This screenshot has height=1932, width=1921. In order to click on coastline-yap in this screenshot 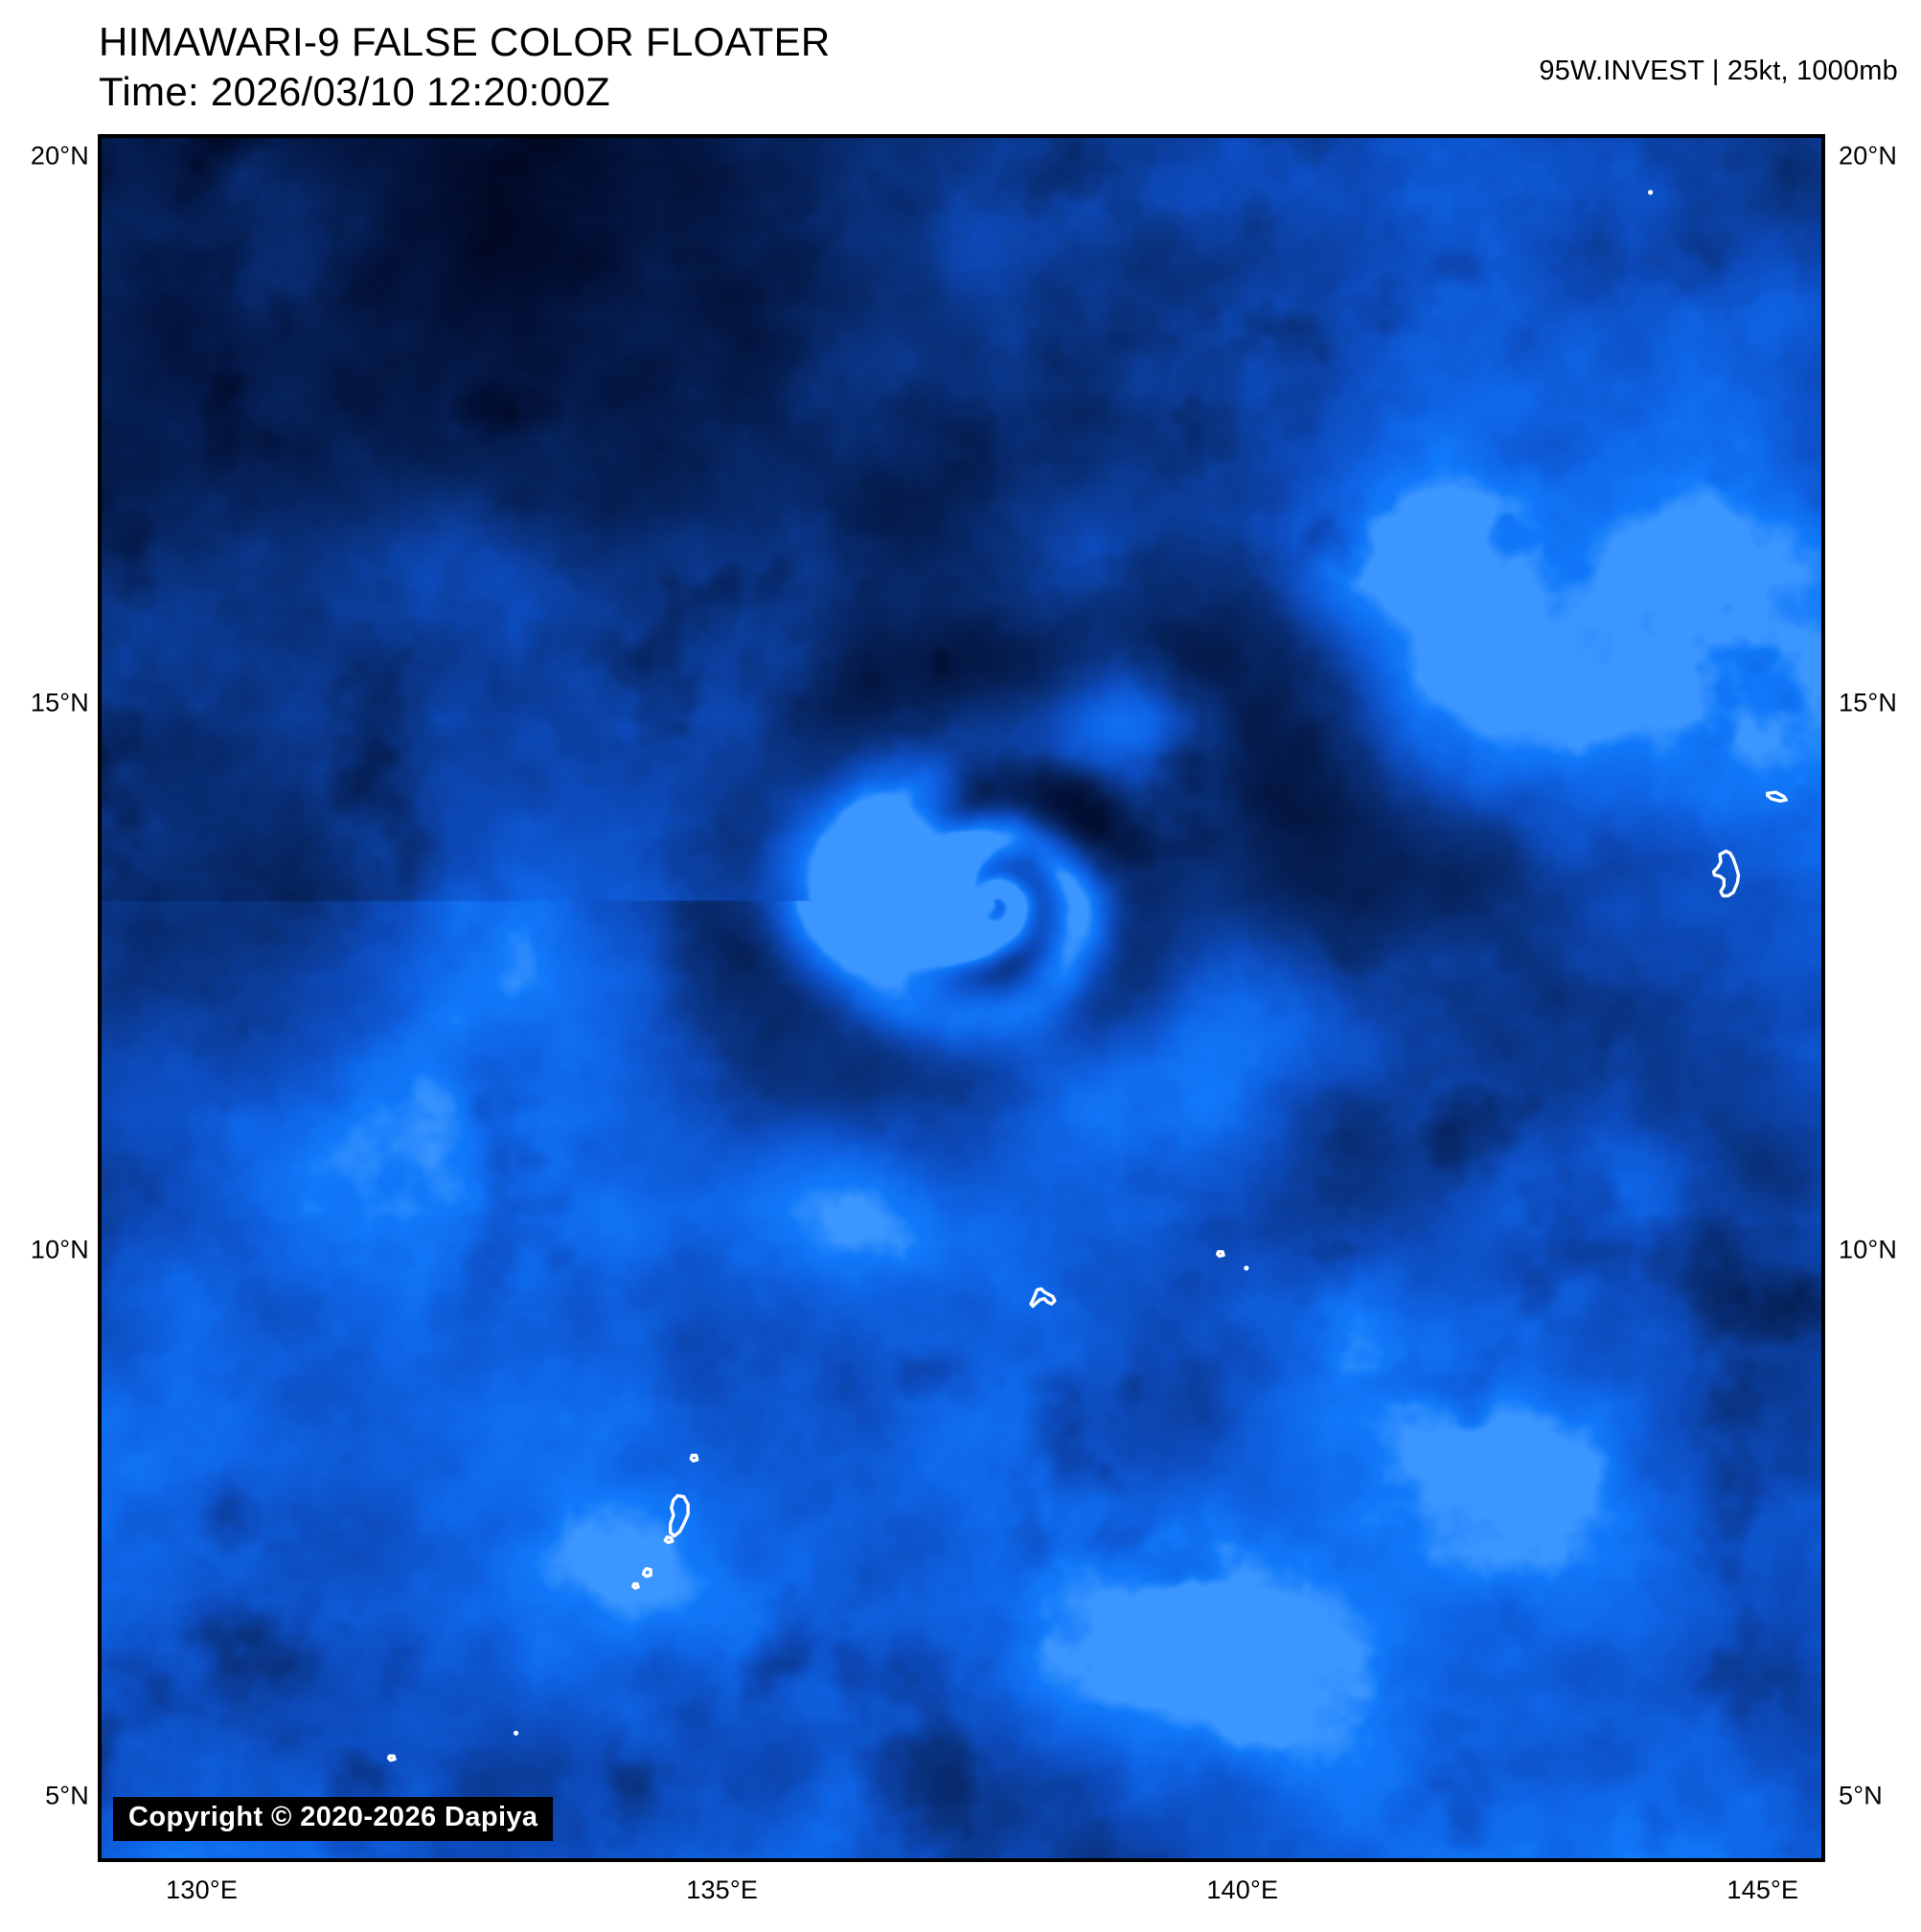, I will do `click(1043, 1297)`.